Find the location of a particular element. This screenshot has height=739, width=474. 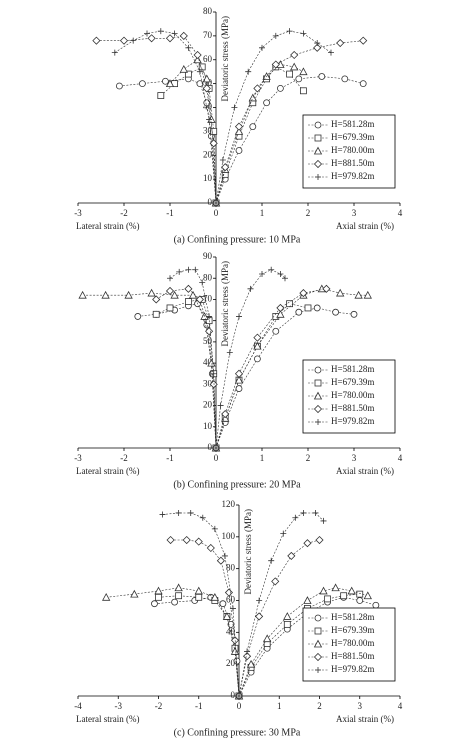

y-axis-label: Deviatoric stress (MPa) is located at coordinates (248, 551).